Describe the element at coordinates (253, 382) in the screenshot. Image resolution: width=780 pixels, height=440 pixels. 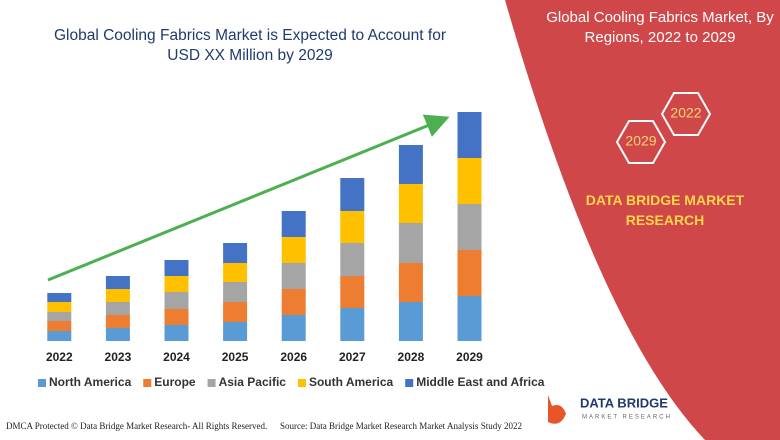
I see `legend-label: Asia Pacific` at that location.